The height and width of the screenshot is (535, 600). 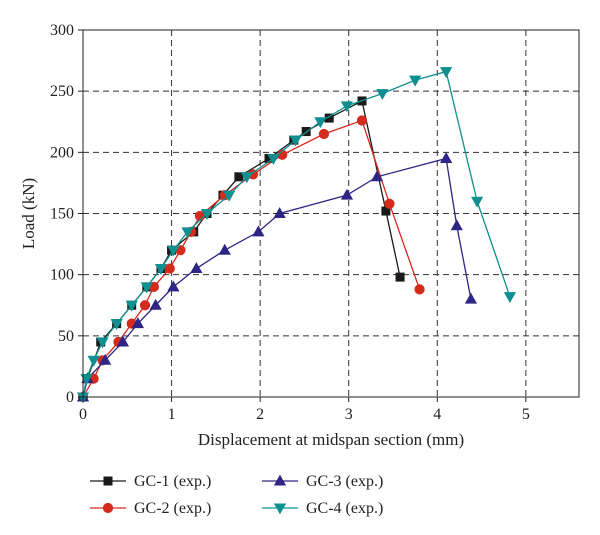 I want to click on legend-label: GC-3 (exp.), so click(x=344, y=481).